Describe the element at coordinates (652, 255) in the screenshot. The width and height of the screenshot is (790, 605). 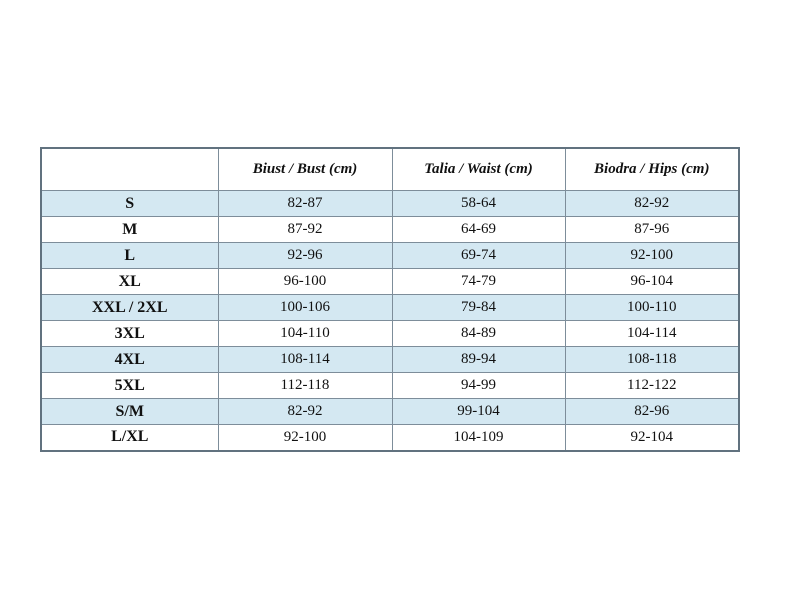
I see `hips-value-cell: 92-100` at that location.